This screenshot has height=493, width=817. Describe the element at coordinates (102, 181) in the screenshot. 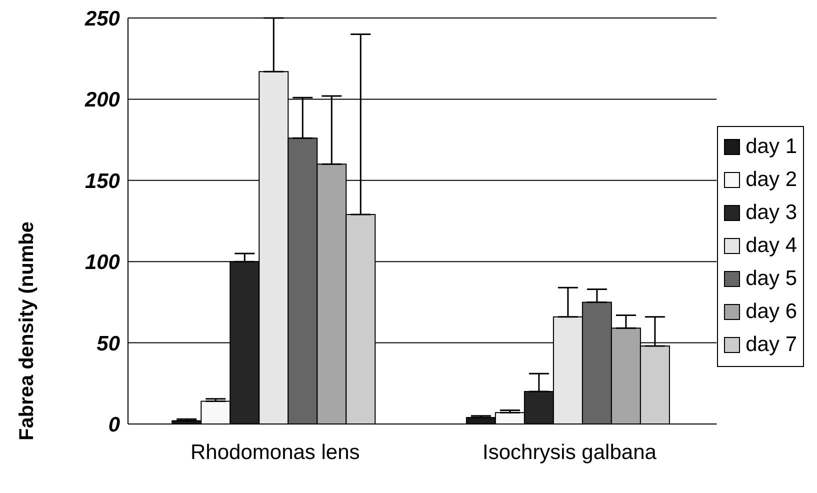

I see `y-tick-label: 150` at that location.